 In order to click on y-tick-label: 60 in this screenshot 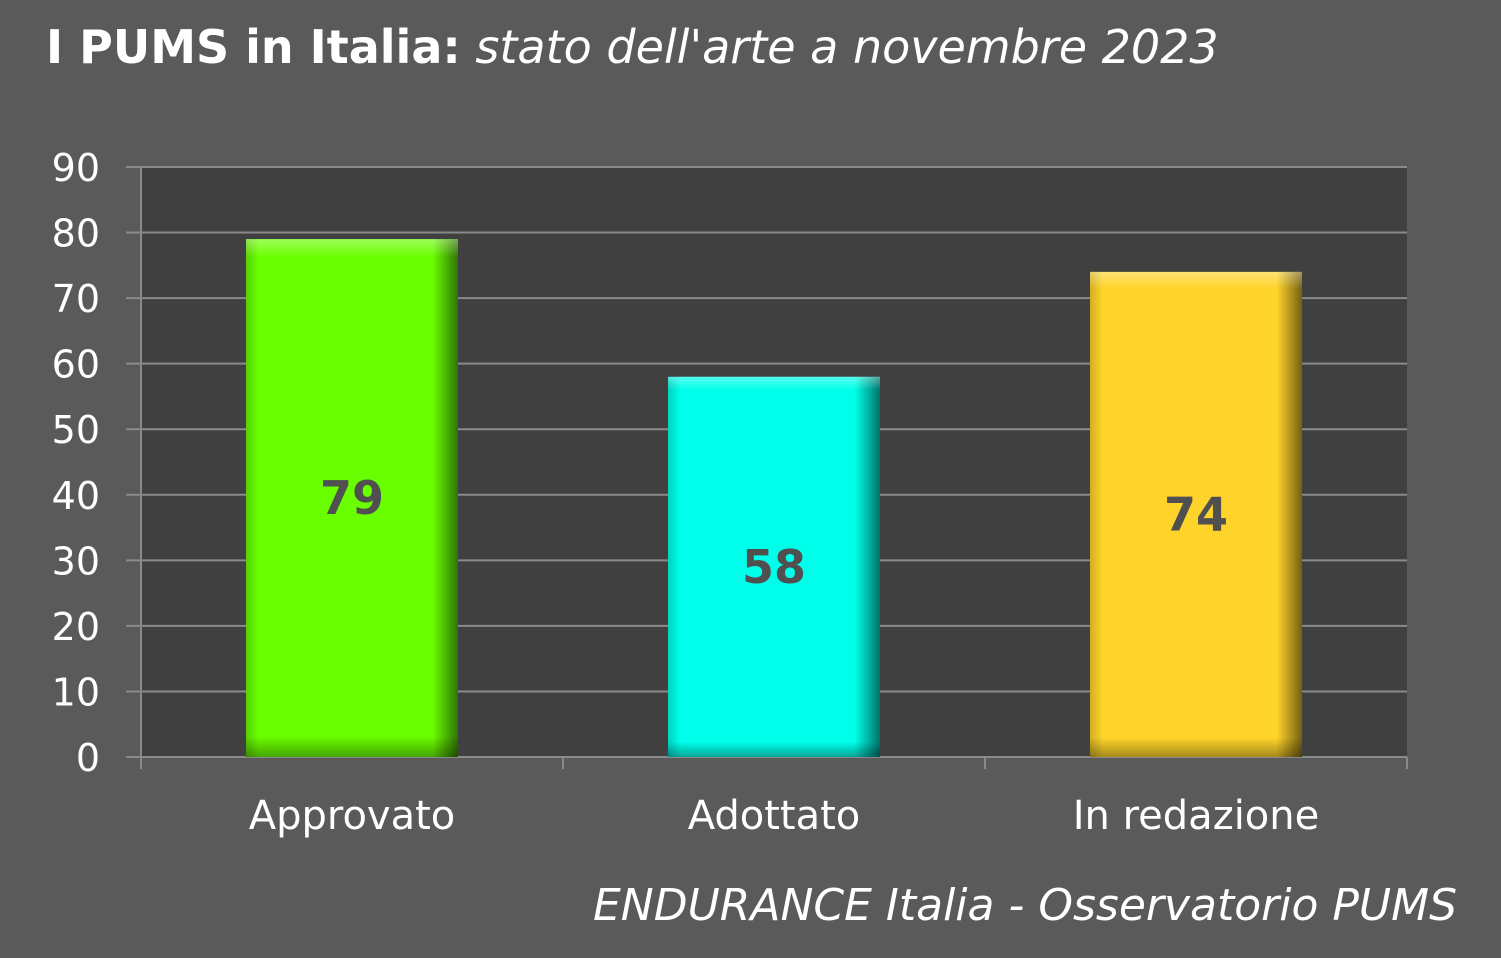, I will do `click(76, 365)`.